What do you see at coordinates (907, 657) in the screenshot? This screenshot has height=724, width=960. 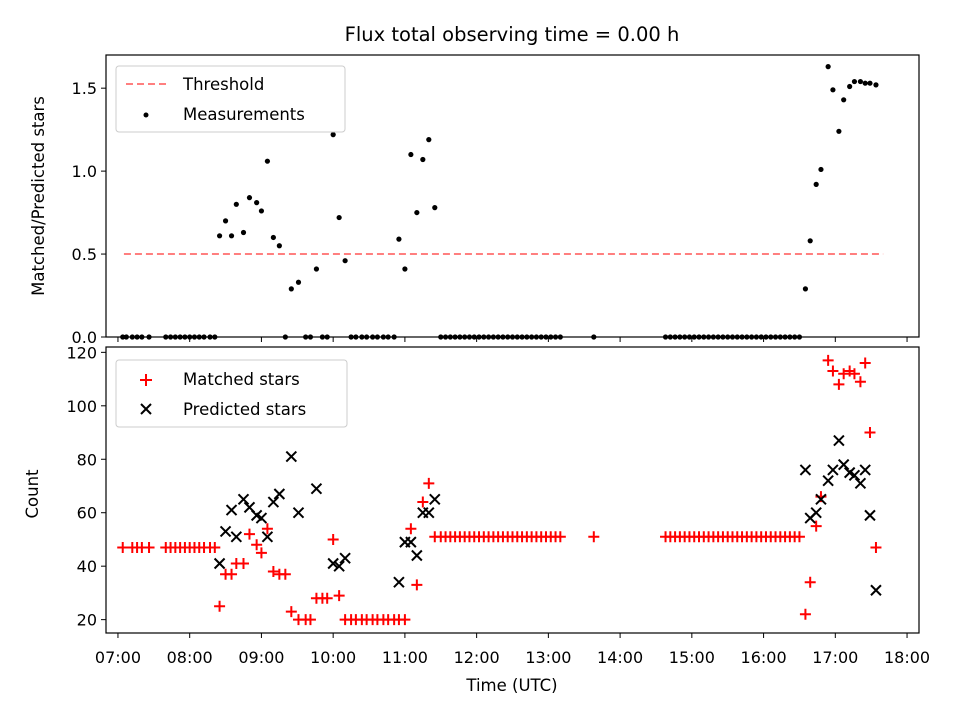 I see `x-tick-label: 18:00` at bounding box center [907, 657].